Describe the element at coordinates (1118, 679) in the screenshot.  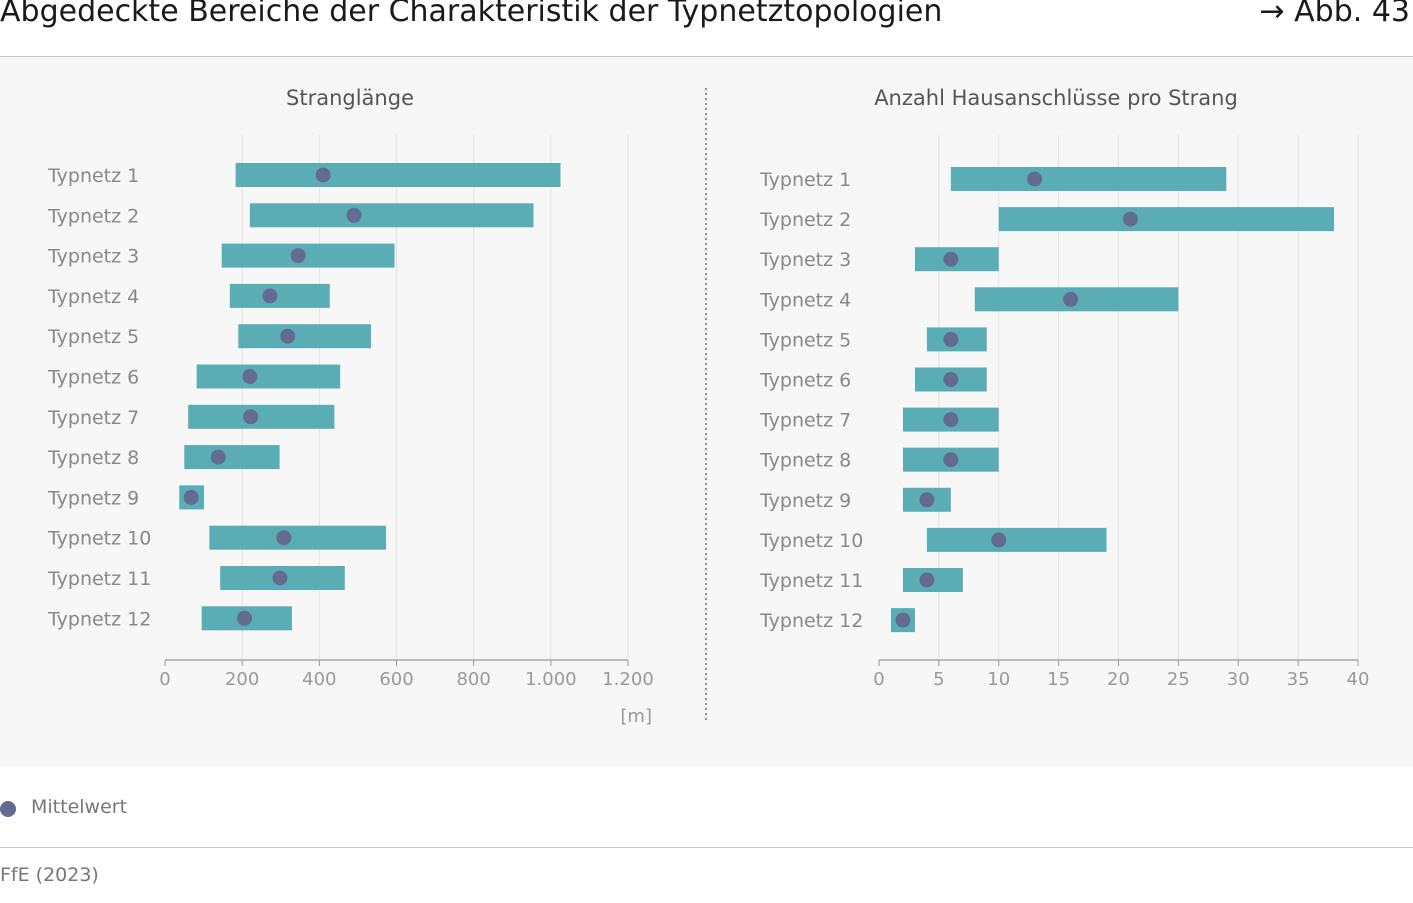
I see `x-tick-label: 20` at that location.